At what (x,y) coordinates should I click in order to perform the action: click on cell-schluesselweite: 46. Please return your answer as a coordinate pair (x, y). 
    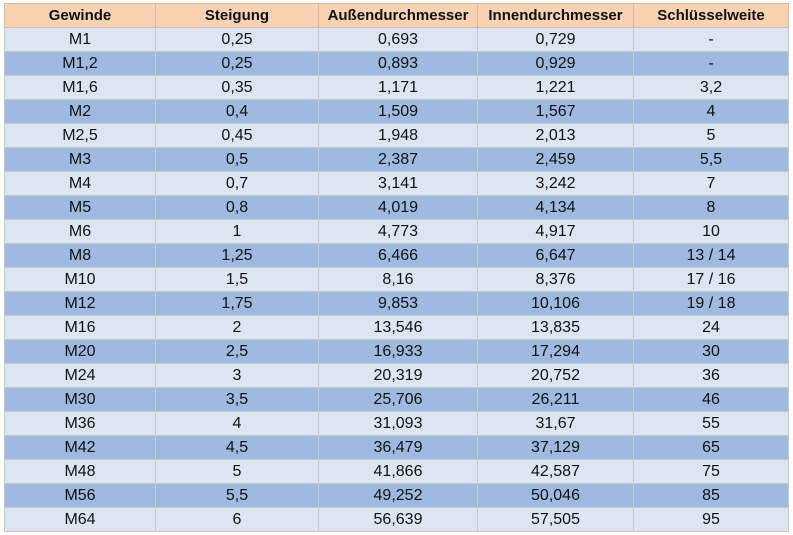
    Looking at the image, I should click on (711, 399).